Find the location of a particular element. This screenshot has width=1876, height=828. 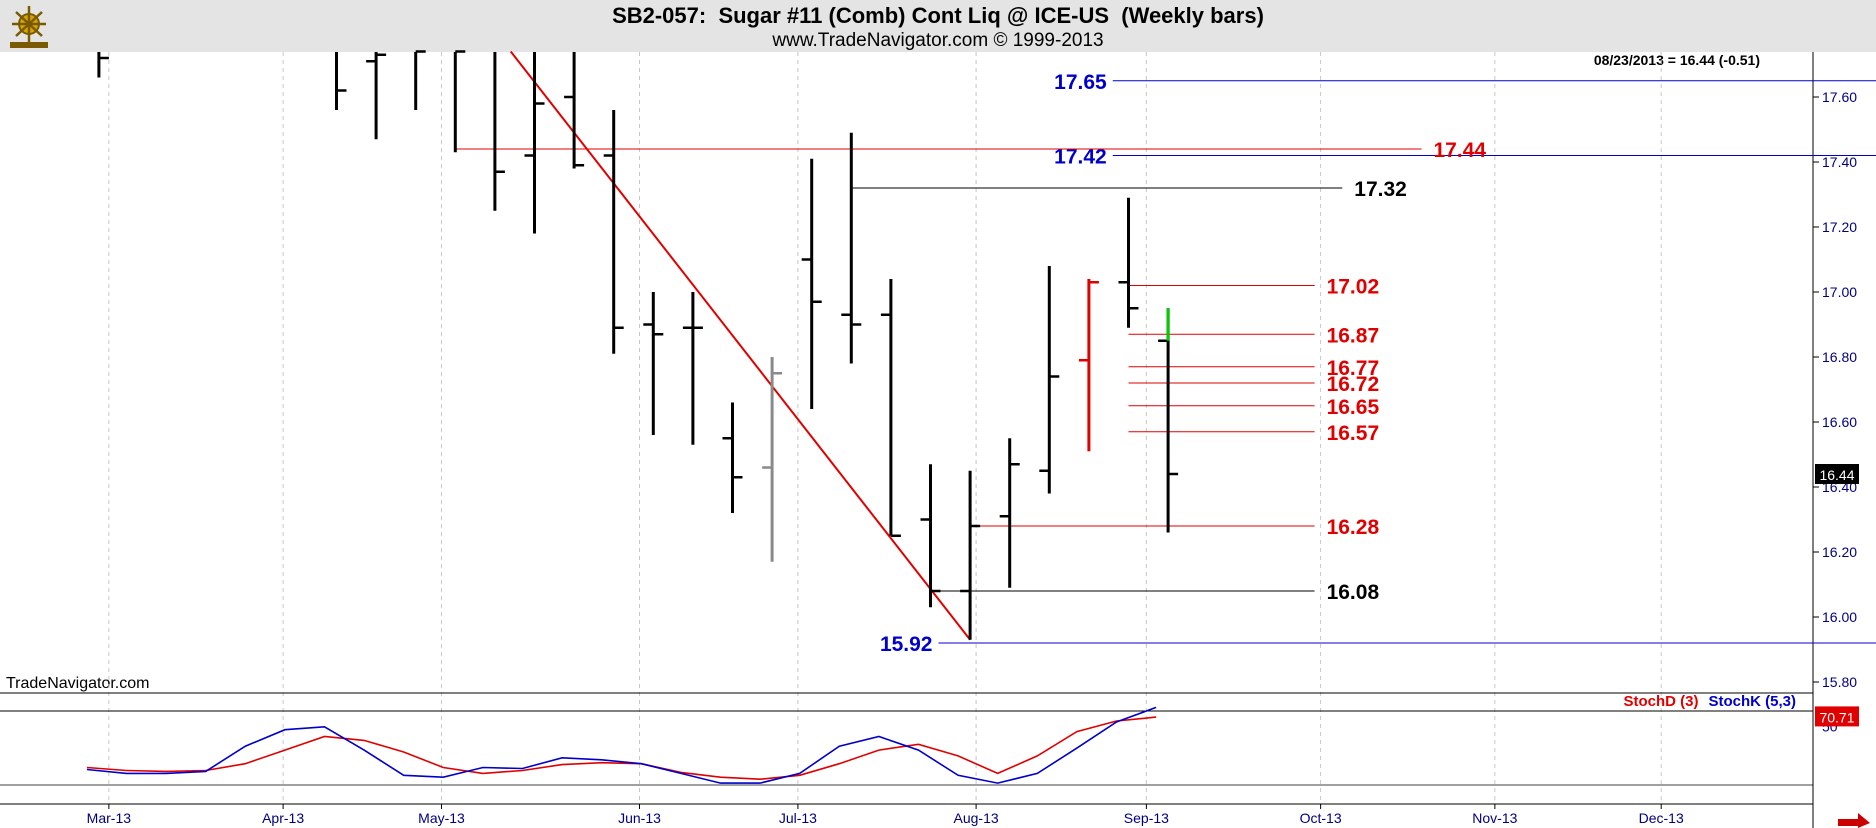

price-tick-label: 17.60 is located at coordinates (1839, 97).